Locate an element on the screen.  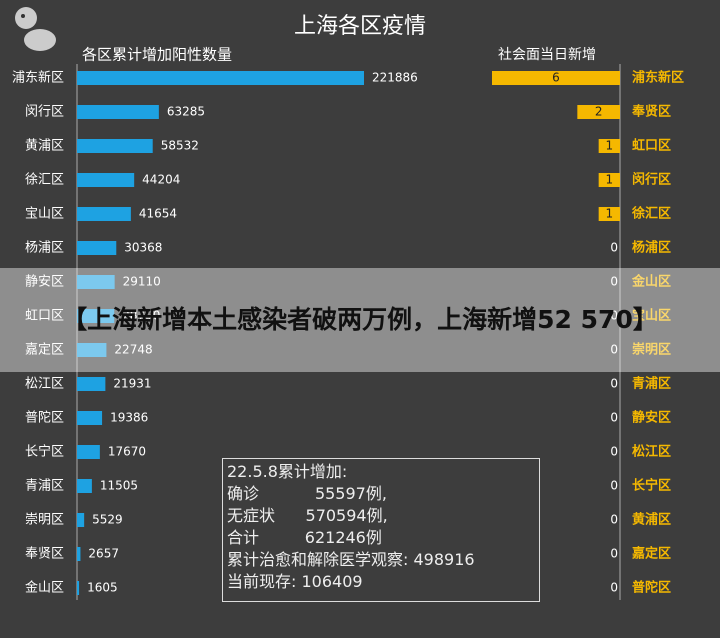
summary-line: 当前现存: 106409 is located at coordinates (295, 581).